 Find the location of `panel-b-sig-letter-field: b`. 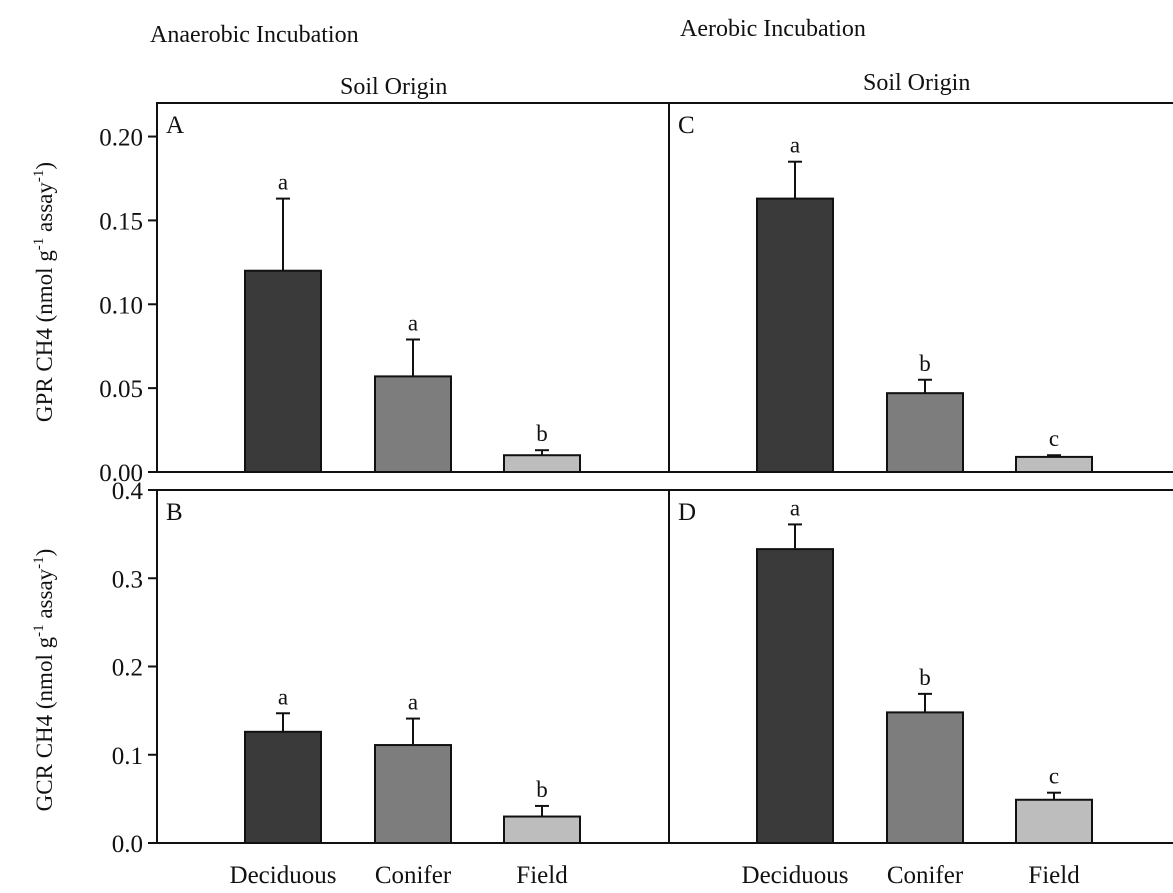

panel-b-sig-letter-field: b is located at coordinates (542, 789).